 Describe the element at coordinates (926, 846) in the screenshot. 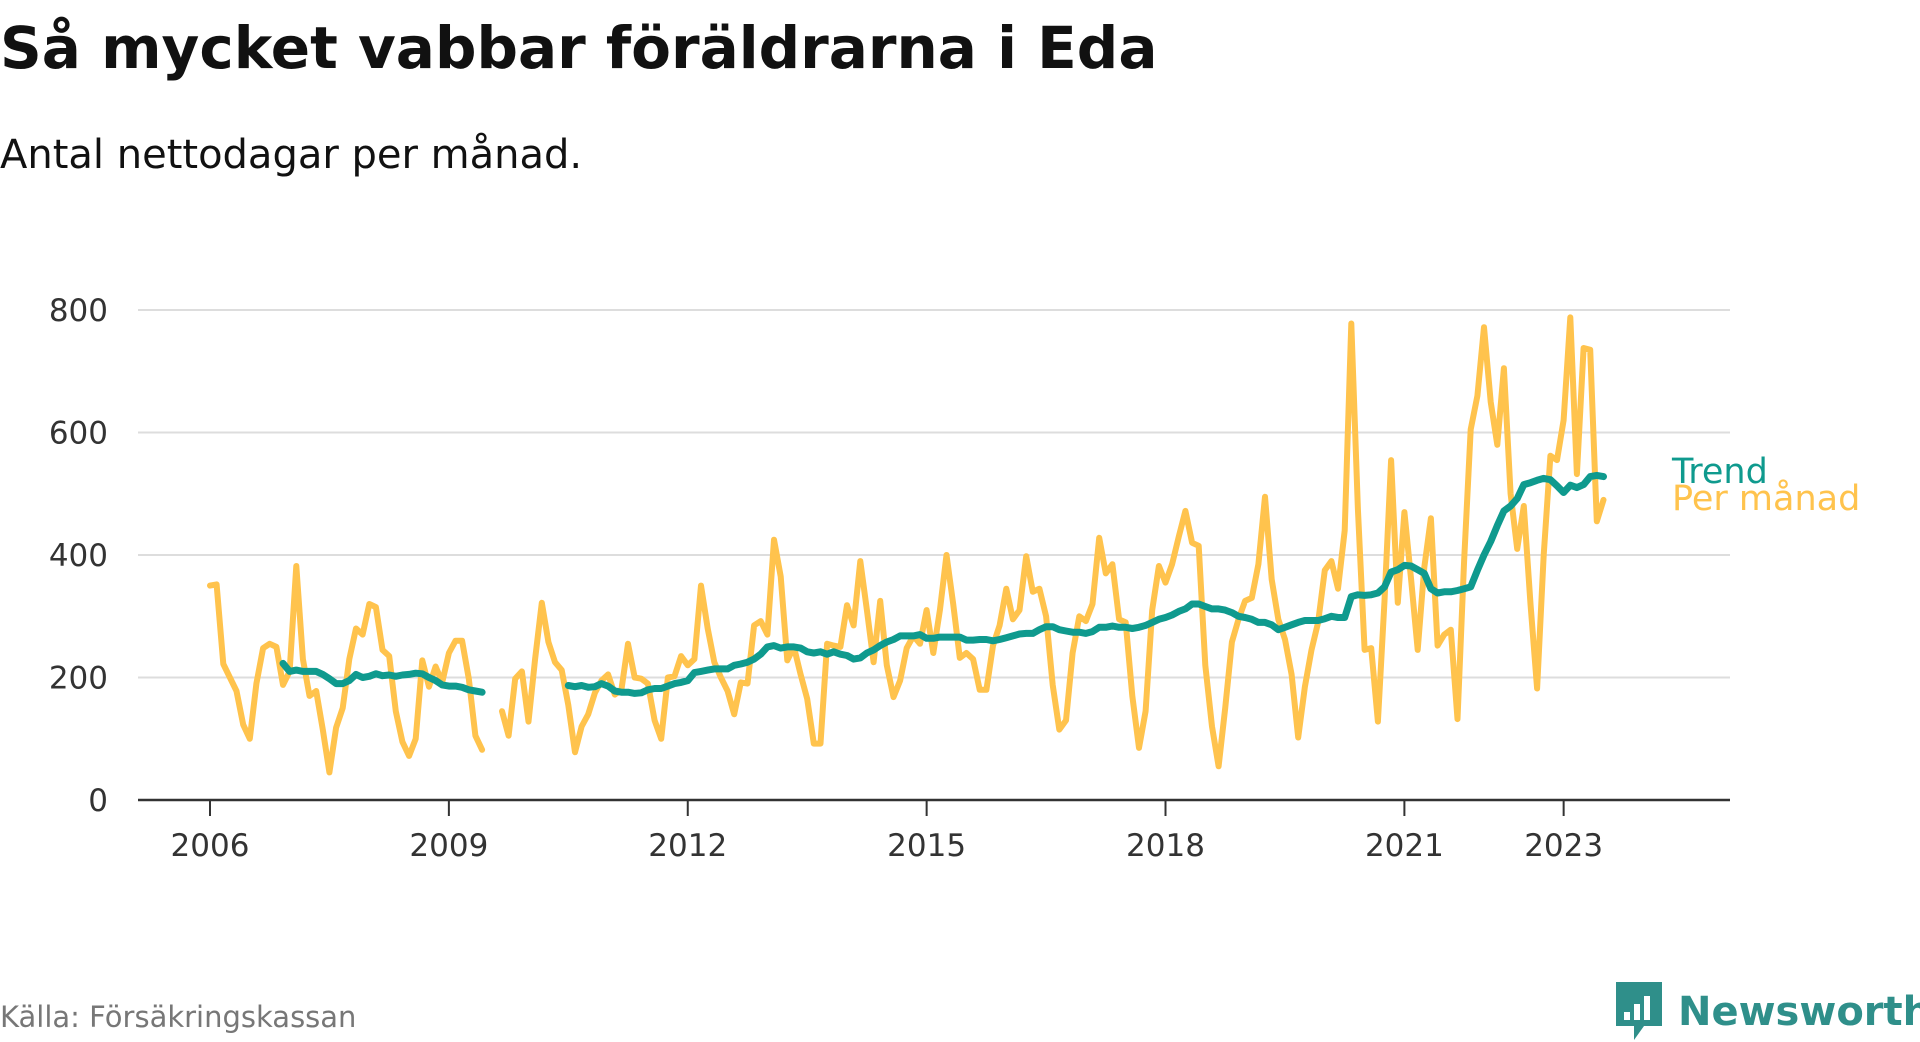

I see `x-tick-label: 2015` at that location.